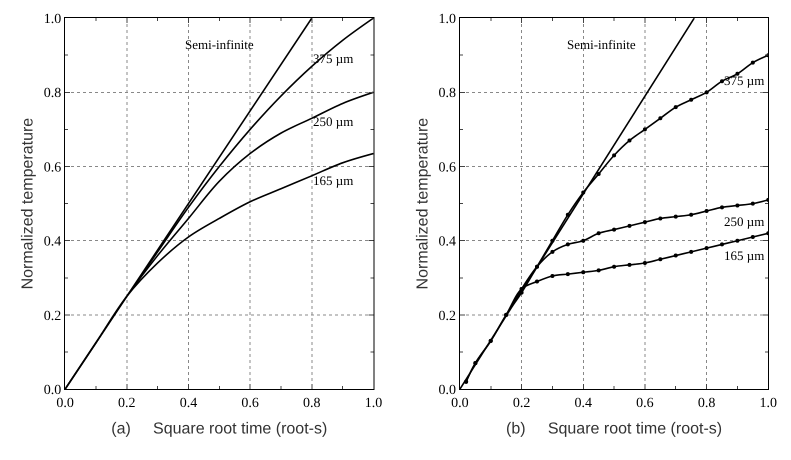  Describe the element at coordinates (744, 80) in the screenshot. I see `series-label: 375 µm` at that location.